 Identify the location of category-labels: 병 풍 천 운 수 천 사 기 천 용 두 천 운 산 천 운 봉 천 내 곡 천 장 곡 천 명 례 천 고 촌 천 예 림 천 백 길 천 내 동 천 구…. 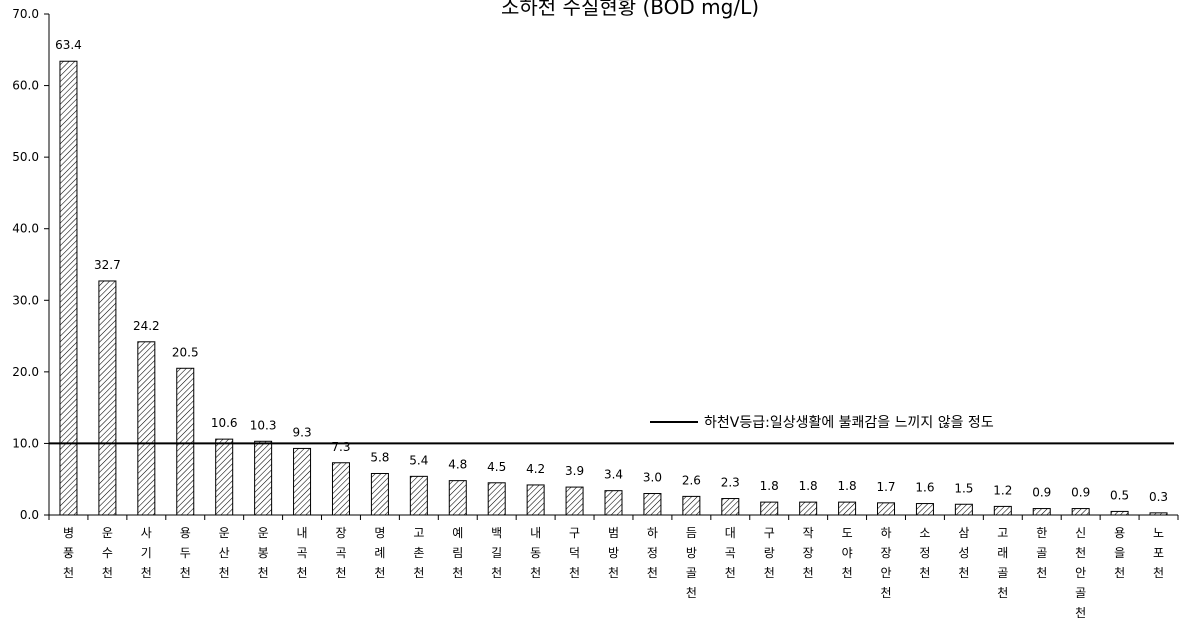
(613, 573).